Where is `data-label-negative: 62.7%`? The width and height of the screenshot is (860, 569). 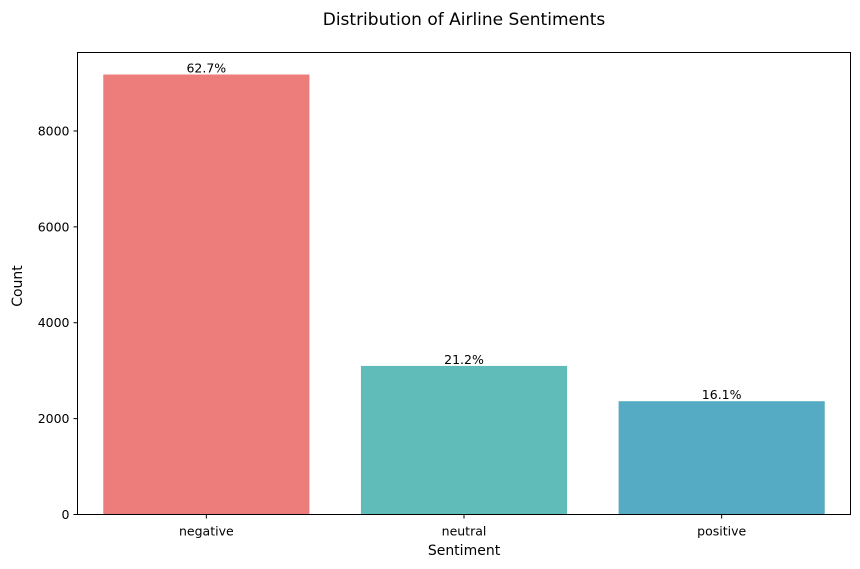 data-label-negative: 62.7% is located at coordinates (206, 68).